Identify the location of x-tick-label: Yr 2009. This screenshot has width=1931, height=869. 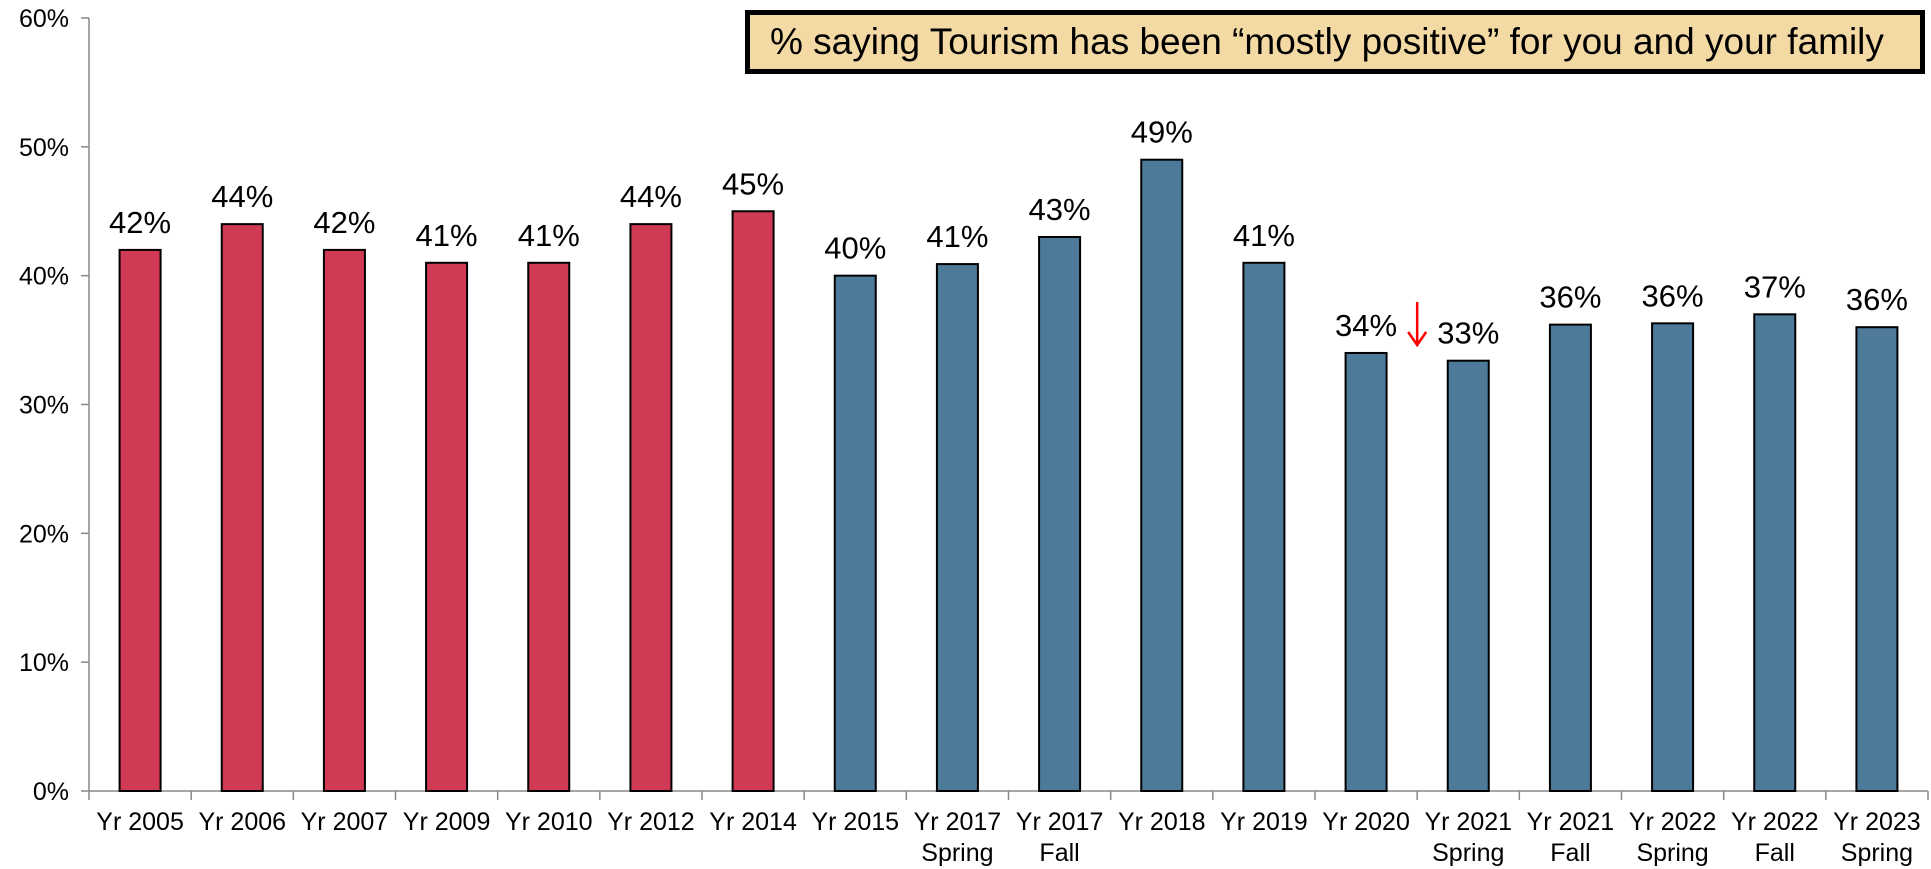
(447, 822).